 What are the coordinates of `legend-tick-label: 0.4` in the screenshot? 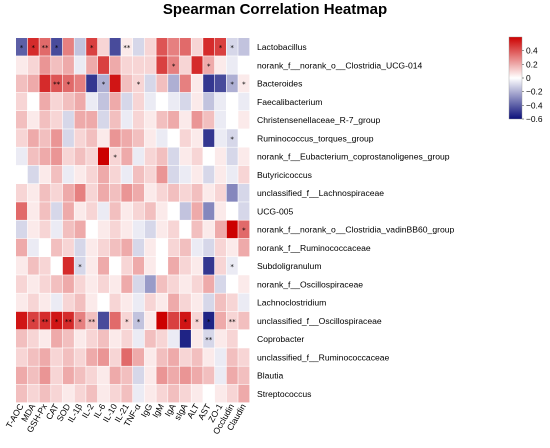 It's located at (532, 51).